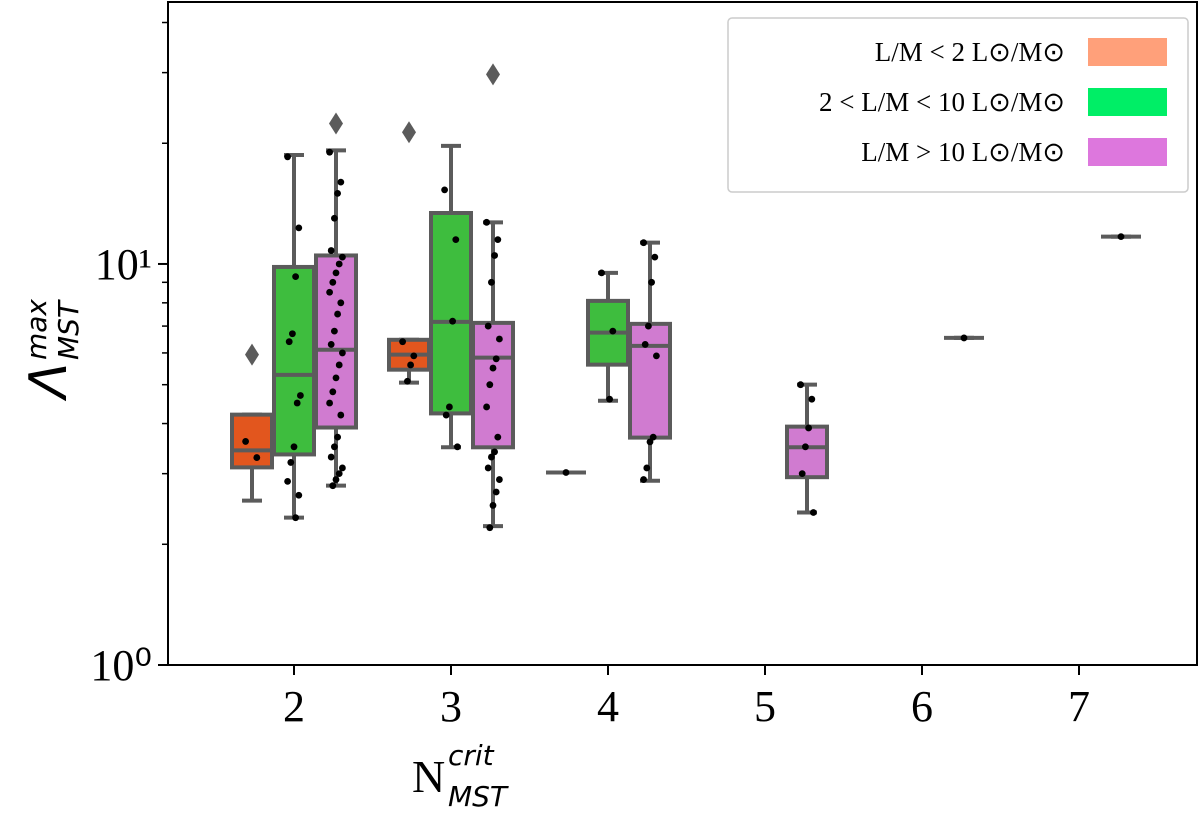 This screenshot has width=1200, height=817. I want to click on legend-frame, so click(958, 105).